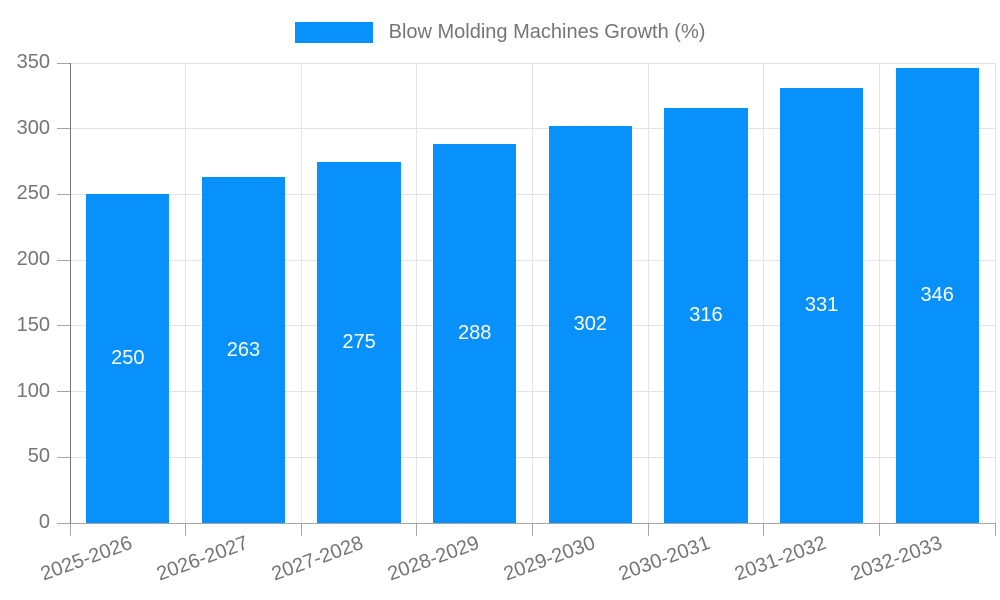 This screenshot has width=1000, height=600. Describe the element at coordinates (70, 293) in the screenshot. I see `y-axis-line` at that location.